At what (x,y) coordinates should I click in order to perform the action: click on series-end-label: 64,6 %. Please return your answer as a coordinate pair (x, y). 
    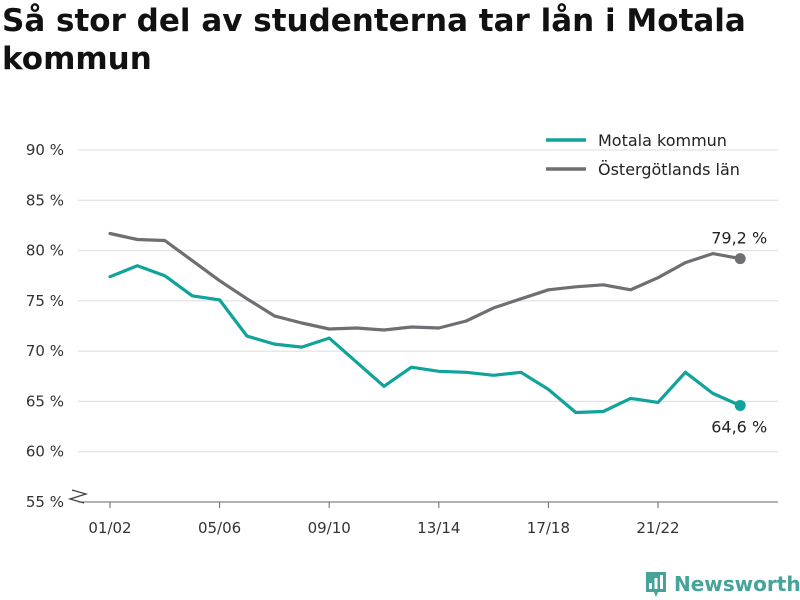
    Looking at the image, I should click on (739, 426).